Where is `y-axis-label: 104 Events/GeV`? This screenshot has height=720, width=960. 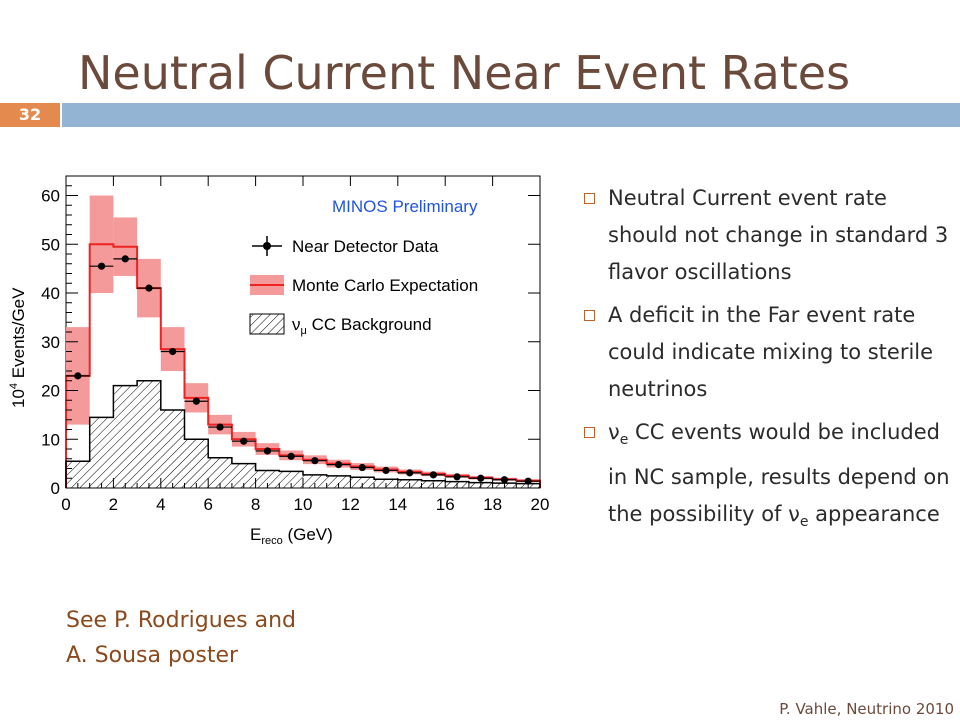 y-axis-label: 104 Events/GeV is located at coordinates (18, 347).